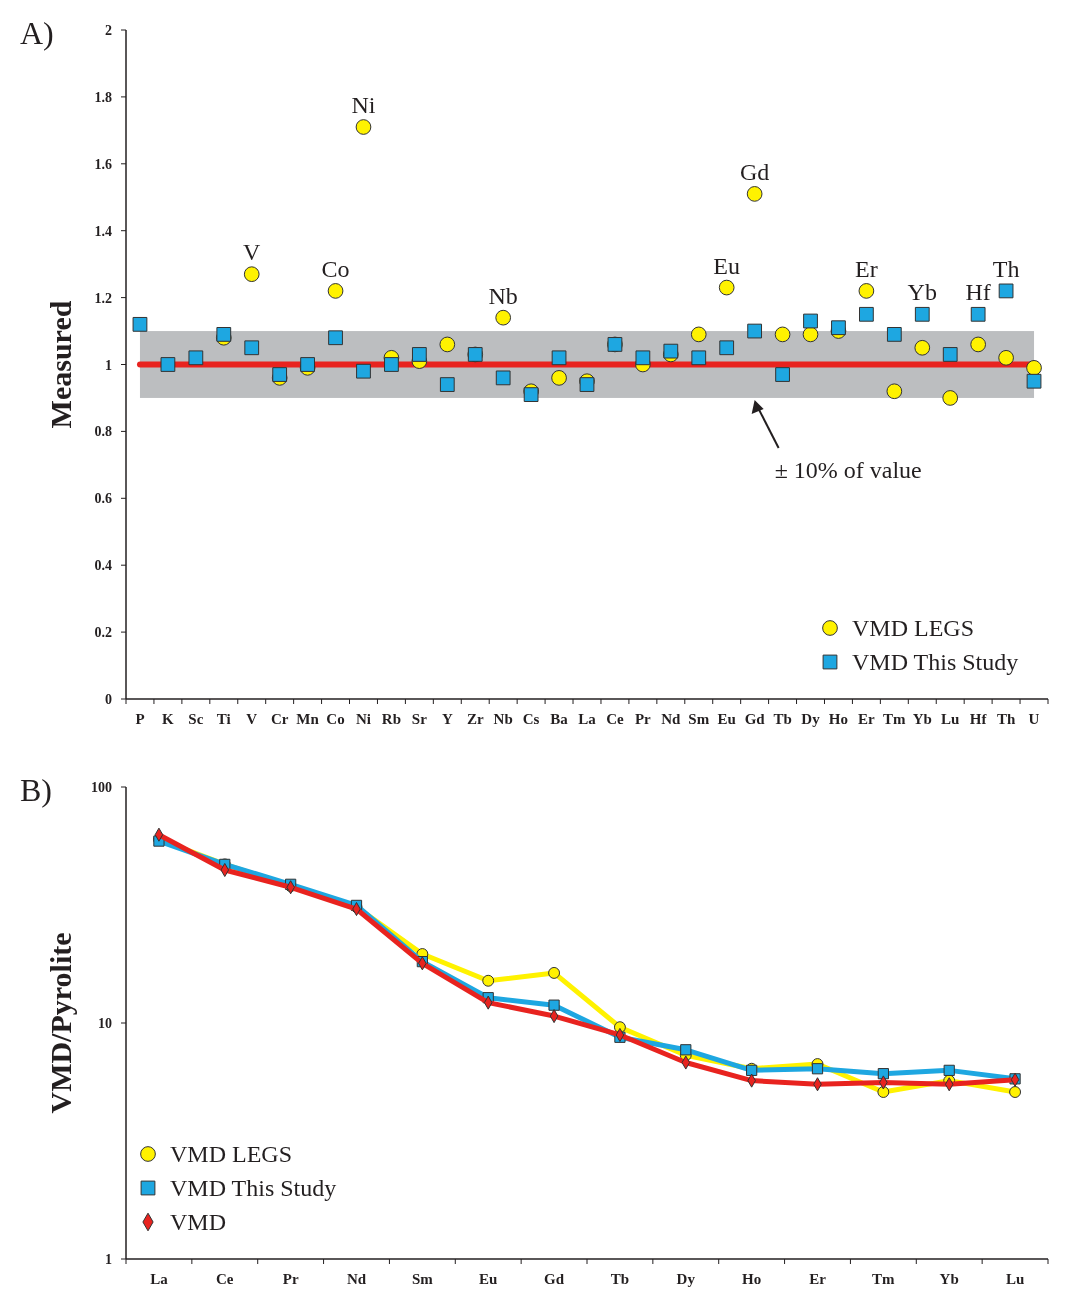  I want to click on x-tick-label: P, so click(140, 719).